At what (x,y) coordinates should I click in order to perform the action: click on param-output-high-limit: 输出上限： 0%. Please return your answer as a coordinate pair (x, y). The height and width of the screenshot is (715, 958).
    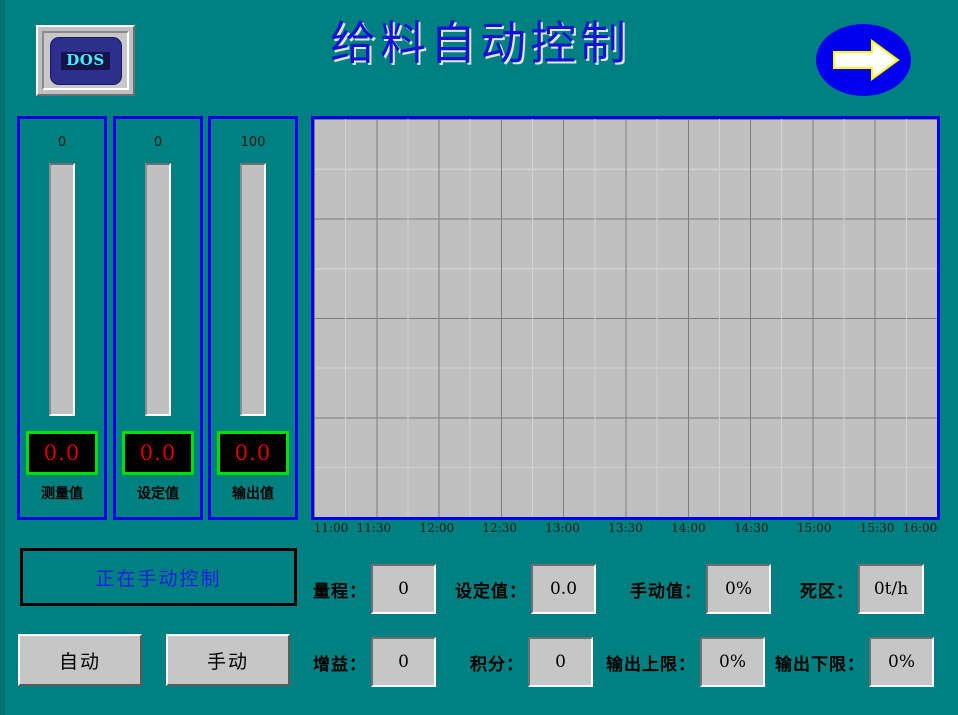
    Looking at the image, I should click on (685, 662).